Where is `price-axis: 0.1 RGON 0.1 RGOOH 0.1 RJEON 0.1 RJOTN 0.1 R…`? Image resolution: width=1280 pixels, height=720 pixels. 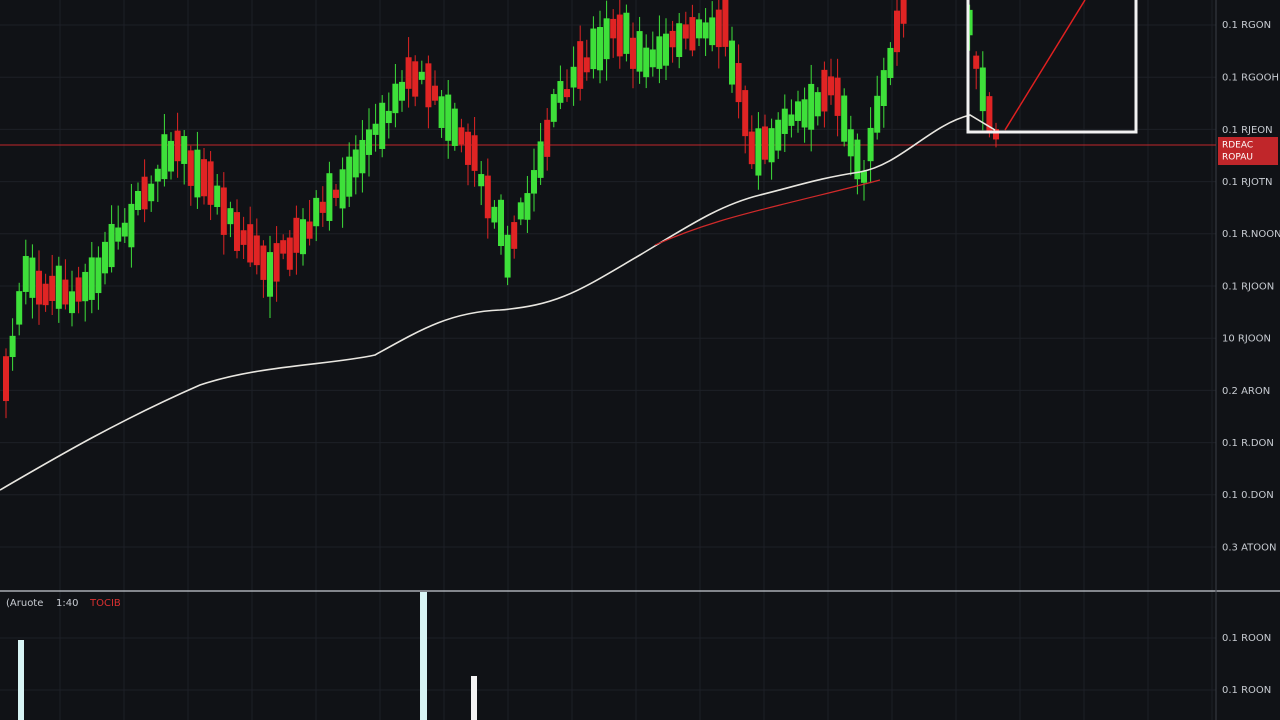
price-axis: 0.1 RGON 0.1 RGOOH 0.1 RJEON 0.1 RJOTN 0.1 R… is located at coordinates (1251, 358).